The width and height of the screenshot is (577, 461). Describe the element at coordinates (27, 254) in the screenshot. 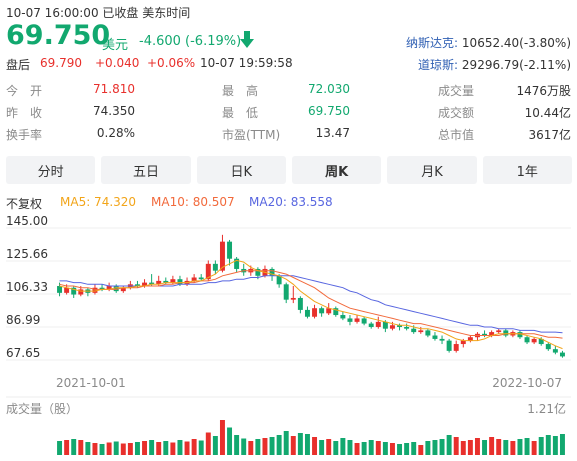

I see `y-tick-label: 125.66` at that location.